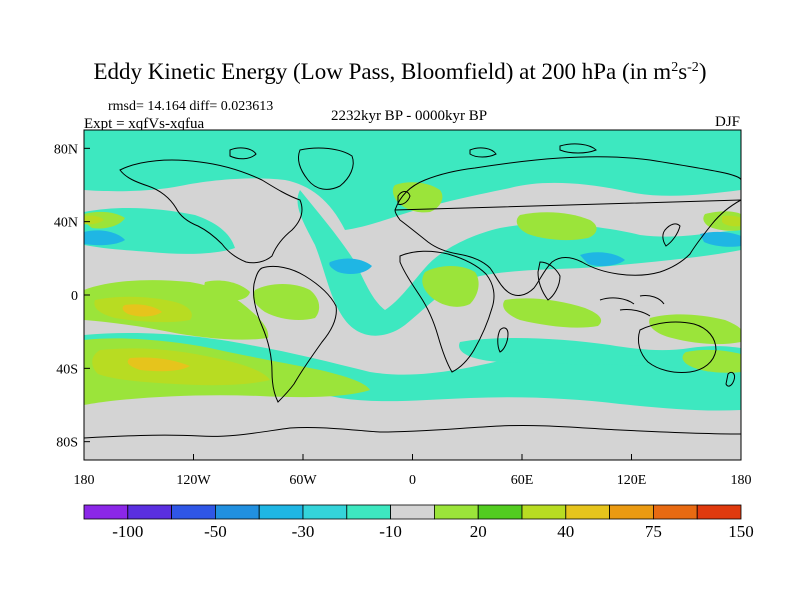 The image size is (800, 600). I want to click on africa-green, so click(450, 286).